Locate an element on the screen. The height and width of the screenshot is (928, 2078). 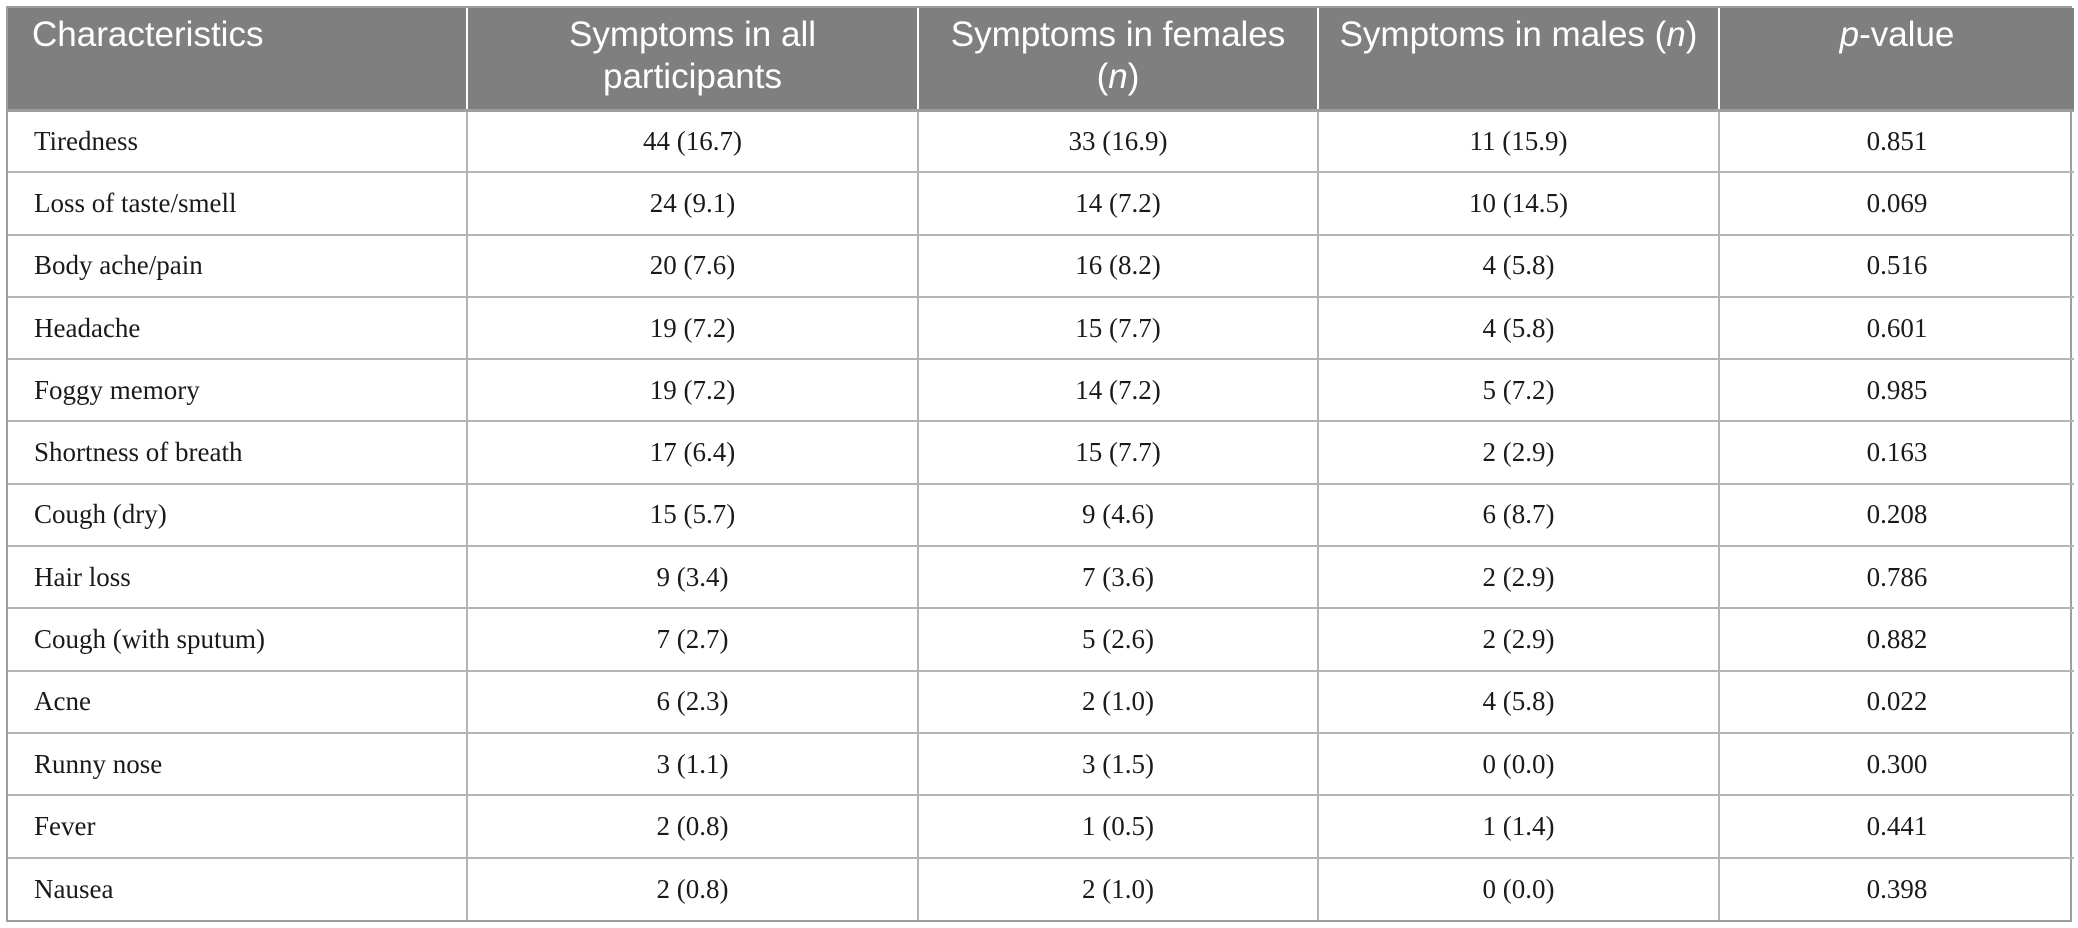
table-row: Acne 6 (2.3) 2 (1.0) 4 (5.8) 0.022 is located at coordinates (1041, 701).